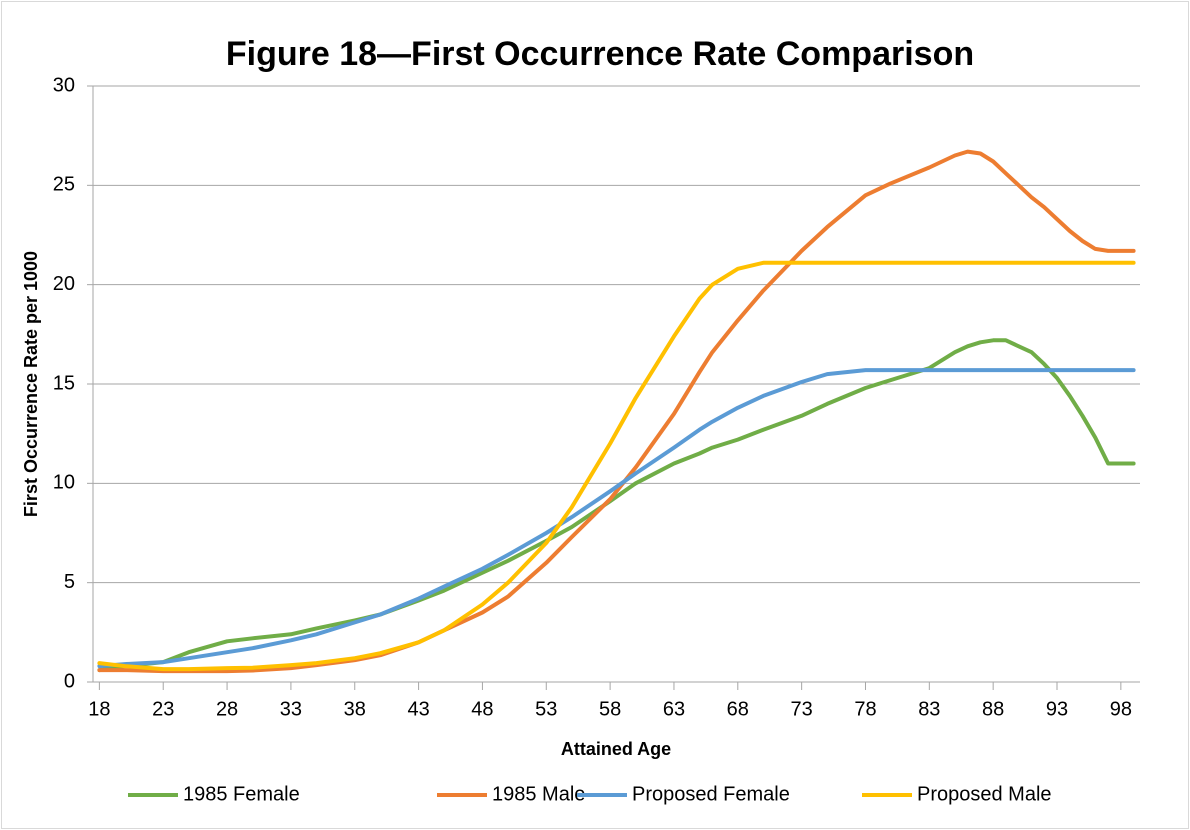  What do you see at coordinates (64, 284) in the screenshot?
I see `y-tick-label: 20` at bounding box center [64, 284].